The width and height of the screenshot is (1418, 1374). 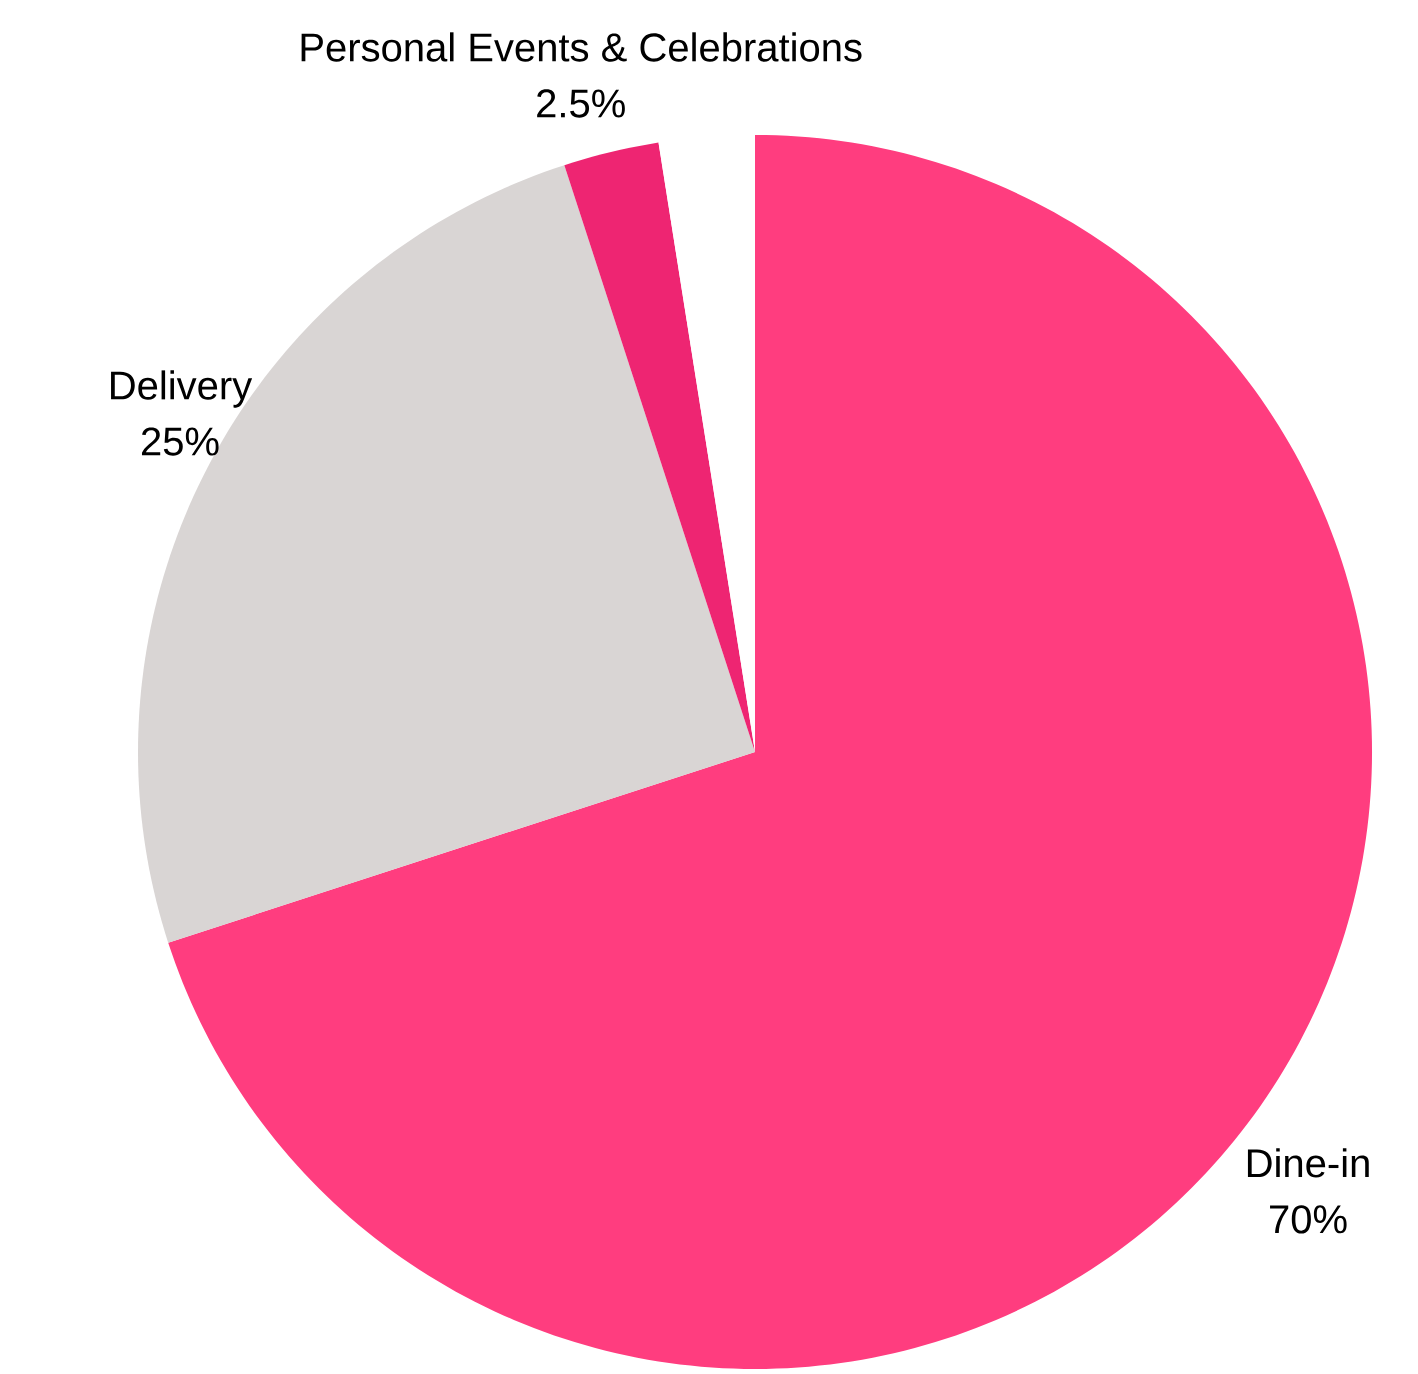 I want to click on slice-label: Delivery, so click(x=182, y=389).